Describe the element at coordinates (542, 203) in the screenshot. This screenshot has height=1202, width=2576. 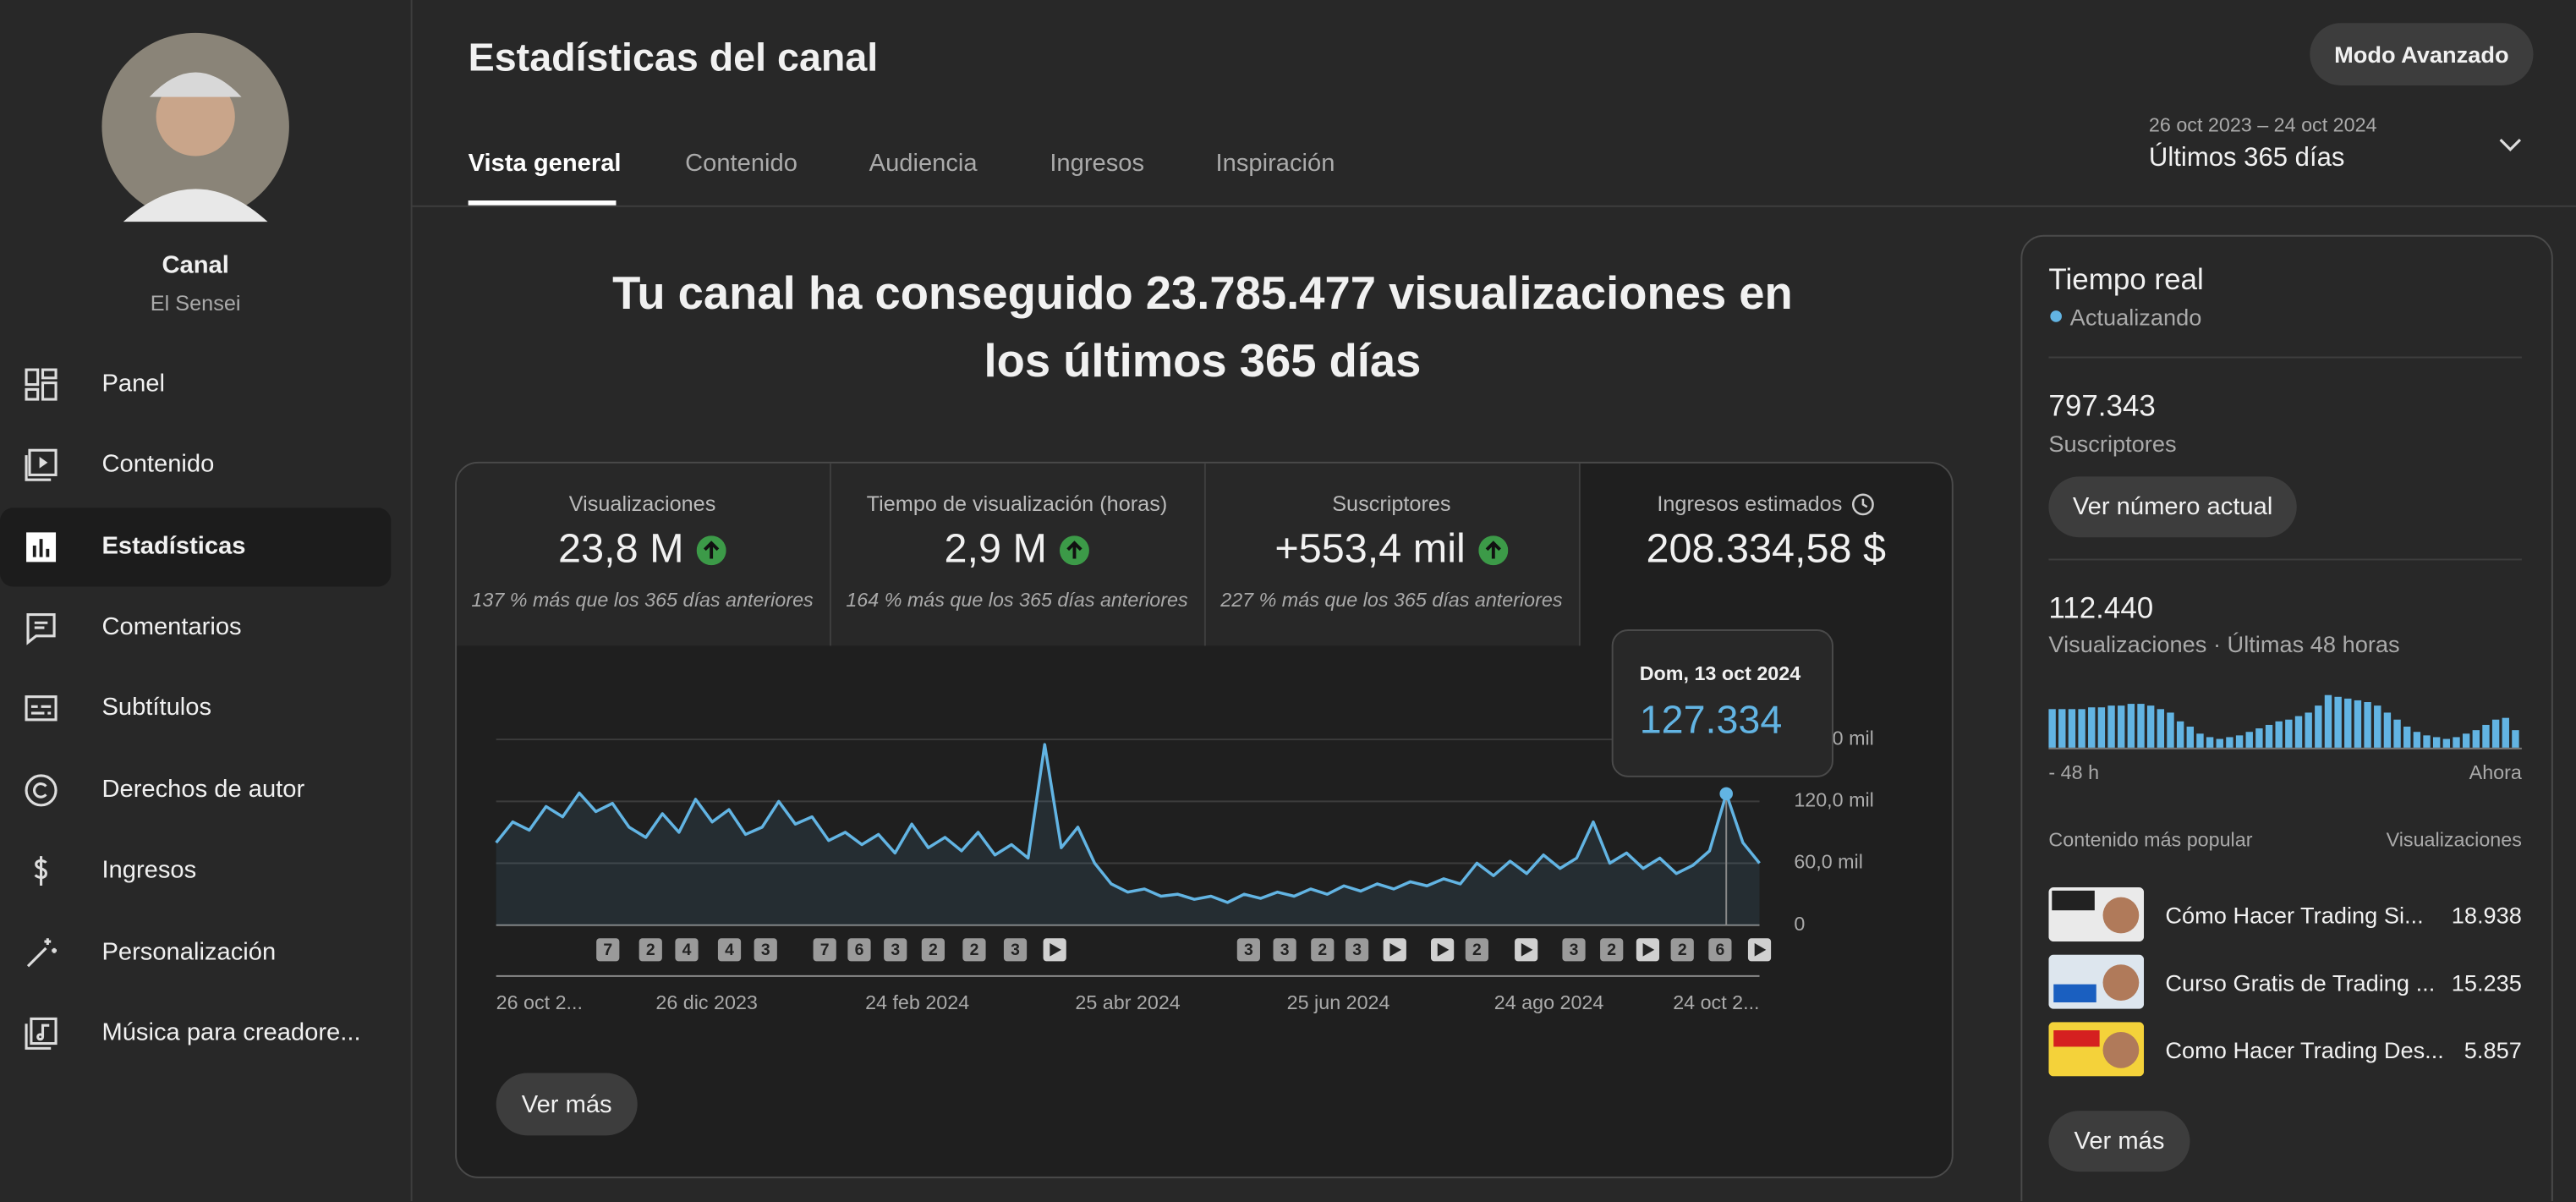
I see `tab-underline` at that location.